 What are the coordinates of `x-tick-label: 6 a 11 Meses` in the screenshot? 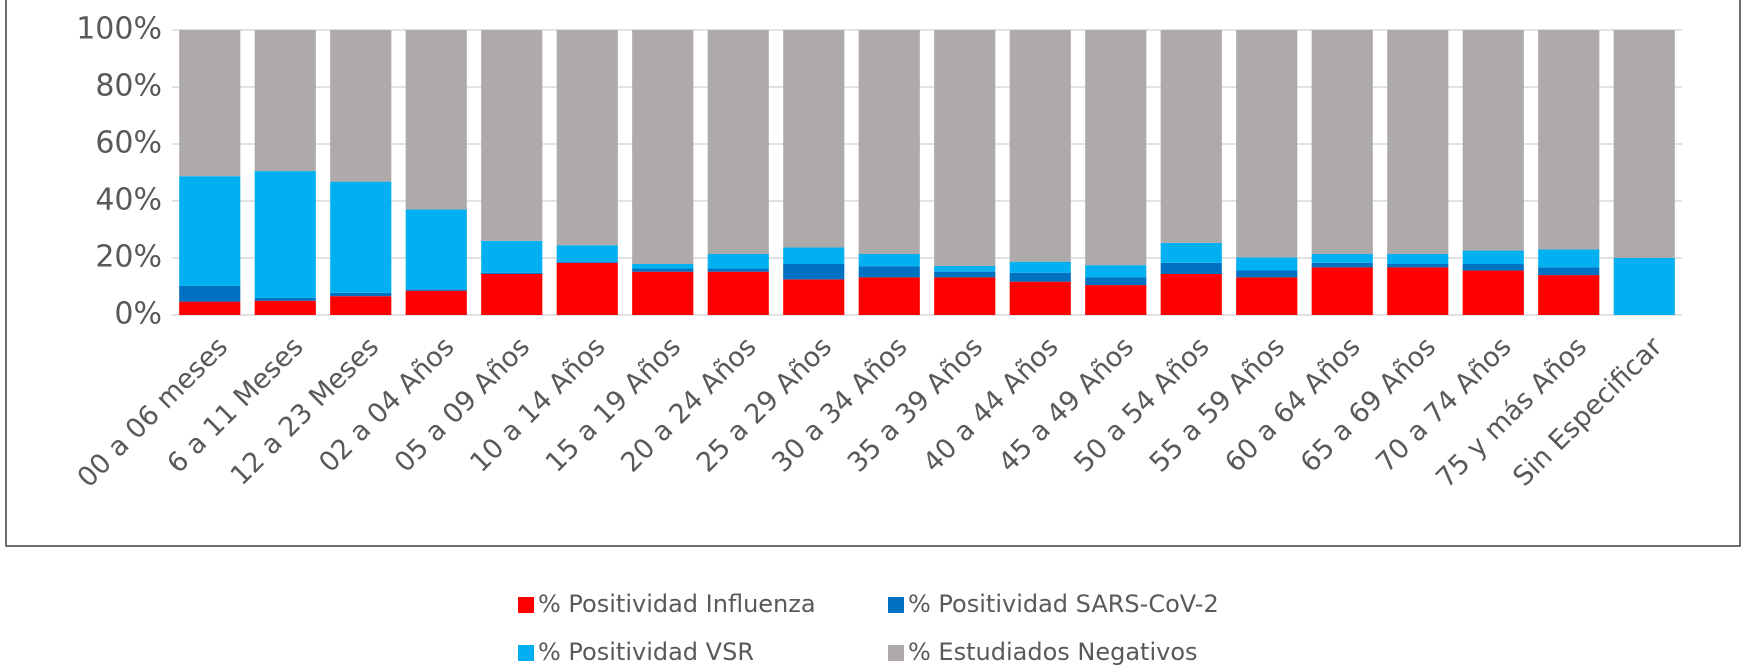 It's located at (235, 405).